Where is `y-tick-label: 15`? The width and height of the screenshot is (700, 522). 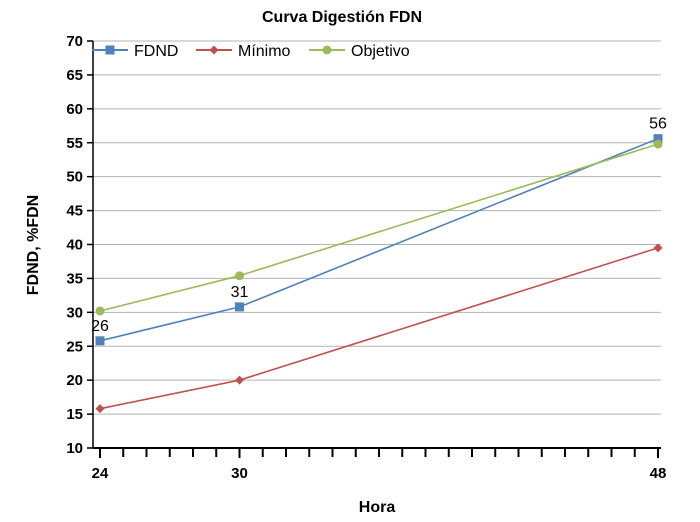
y-tick-label: 15 is located at coordinates (74, 414).